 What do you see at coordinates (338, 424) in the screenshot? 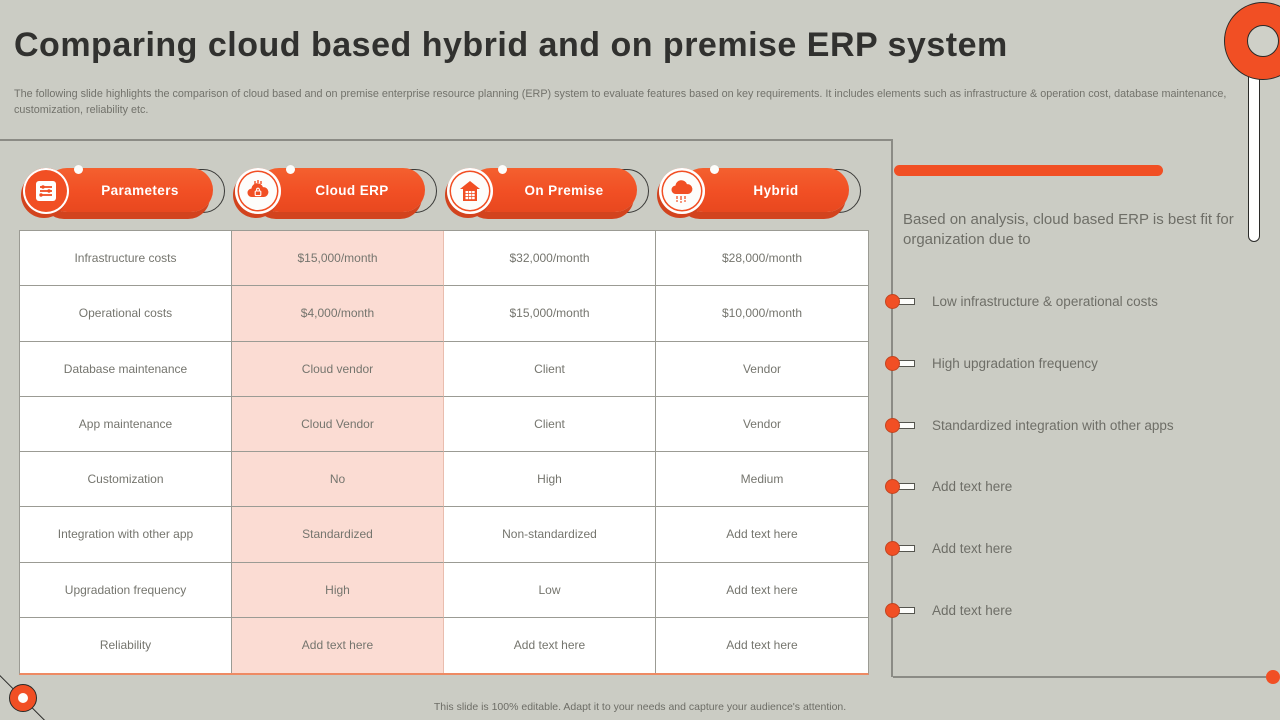
I see `table-cell: Cloud Vendor` at bounding box center [338, 424].